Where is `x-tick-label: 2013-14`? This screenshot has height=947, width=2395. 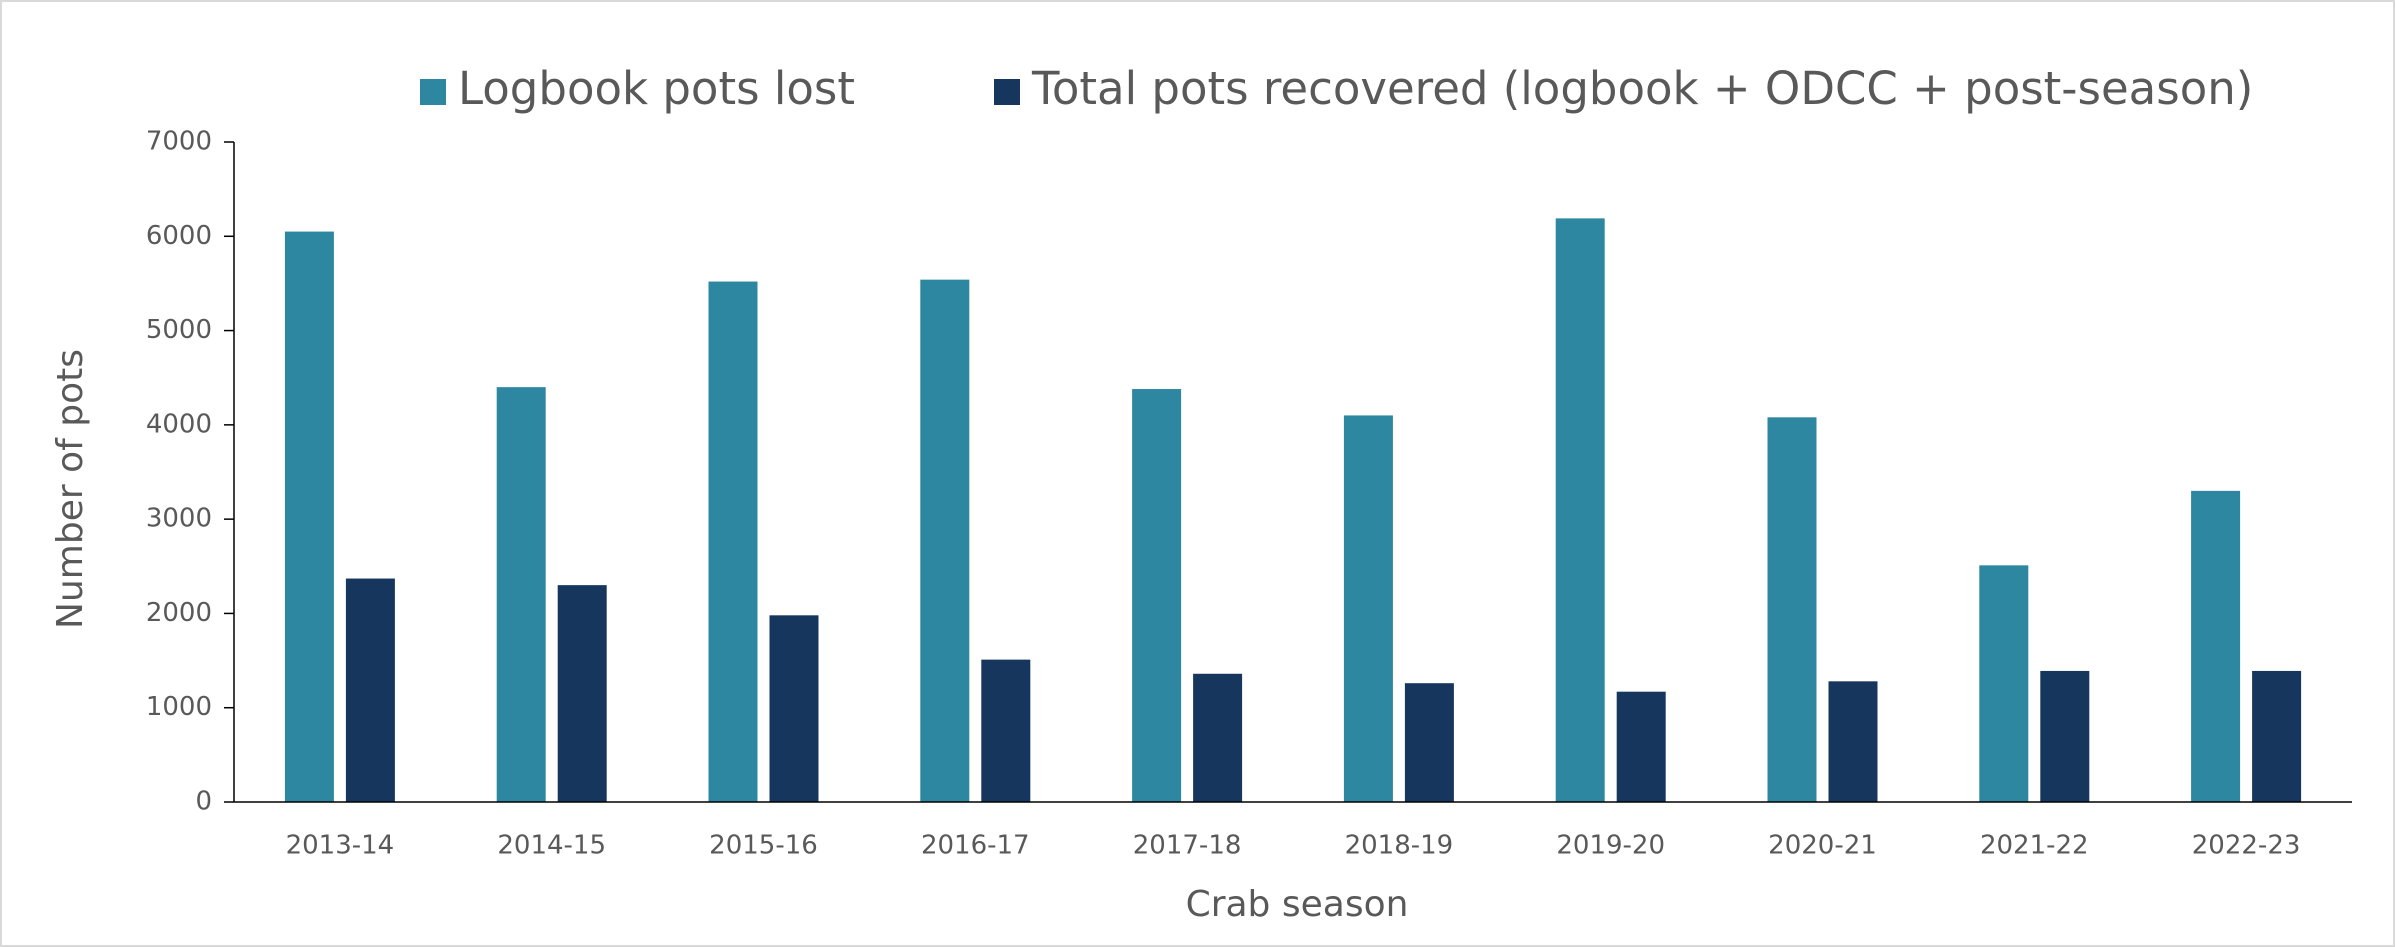 x-tick-label: 2013-14 is located at coordinates (340, 846).